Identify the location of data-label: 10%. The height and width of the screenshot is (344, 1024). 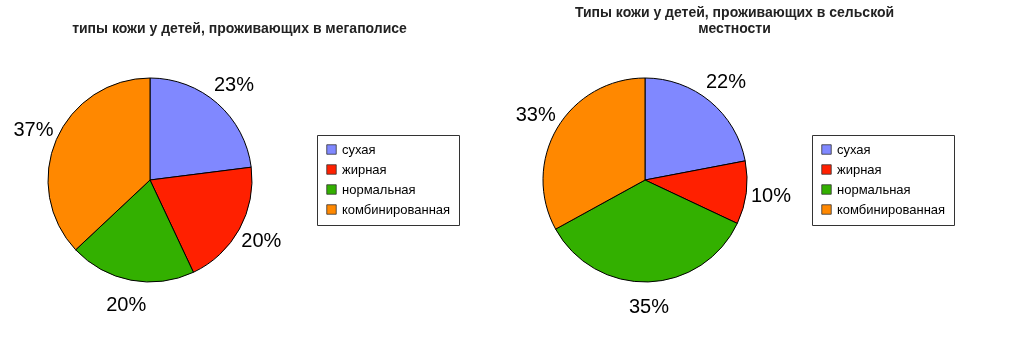
(771, 194).